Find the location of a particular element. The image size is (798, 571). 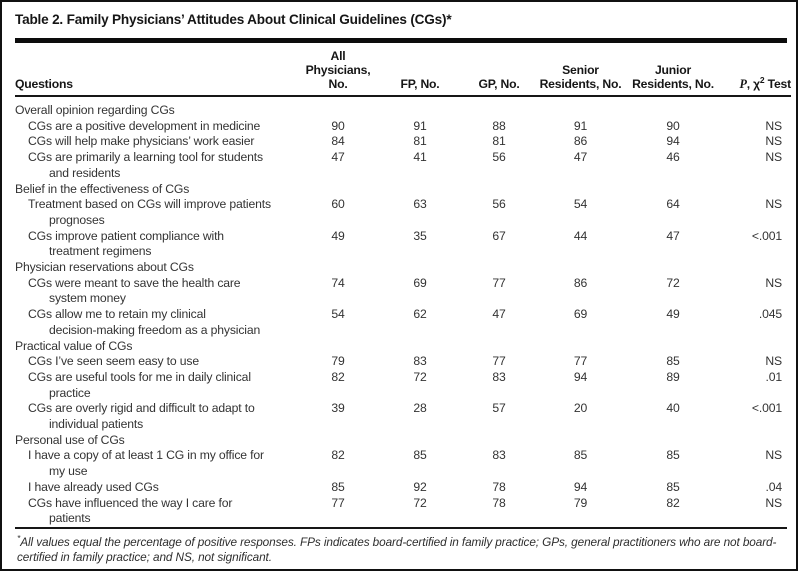

header-senior-residents: Senior Residents, No. is located at coordinates (580, 71).